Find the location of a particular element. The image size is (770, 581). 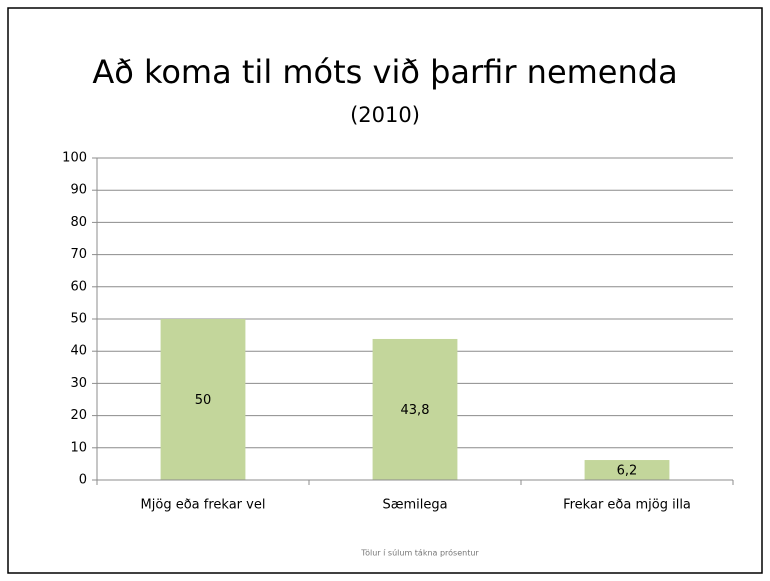

chart-title: Að koma til móts við þarfir nemenda is located at coordinates (384, 72).